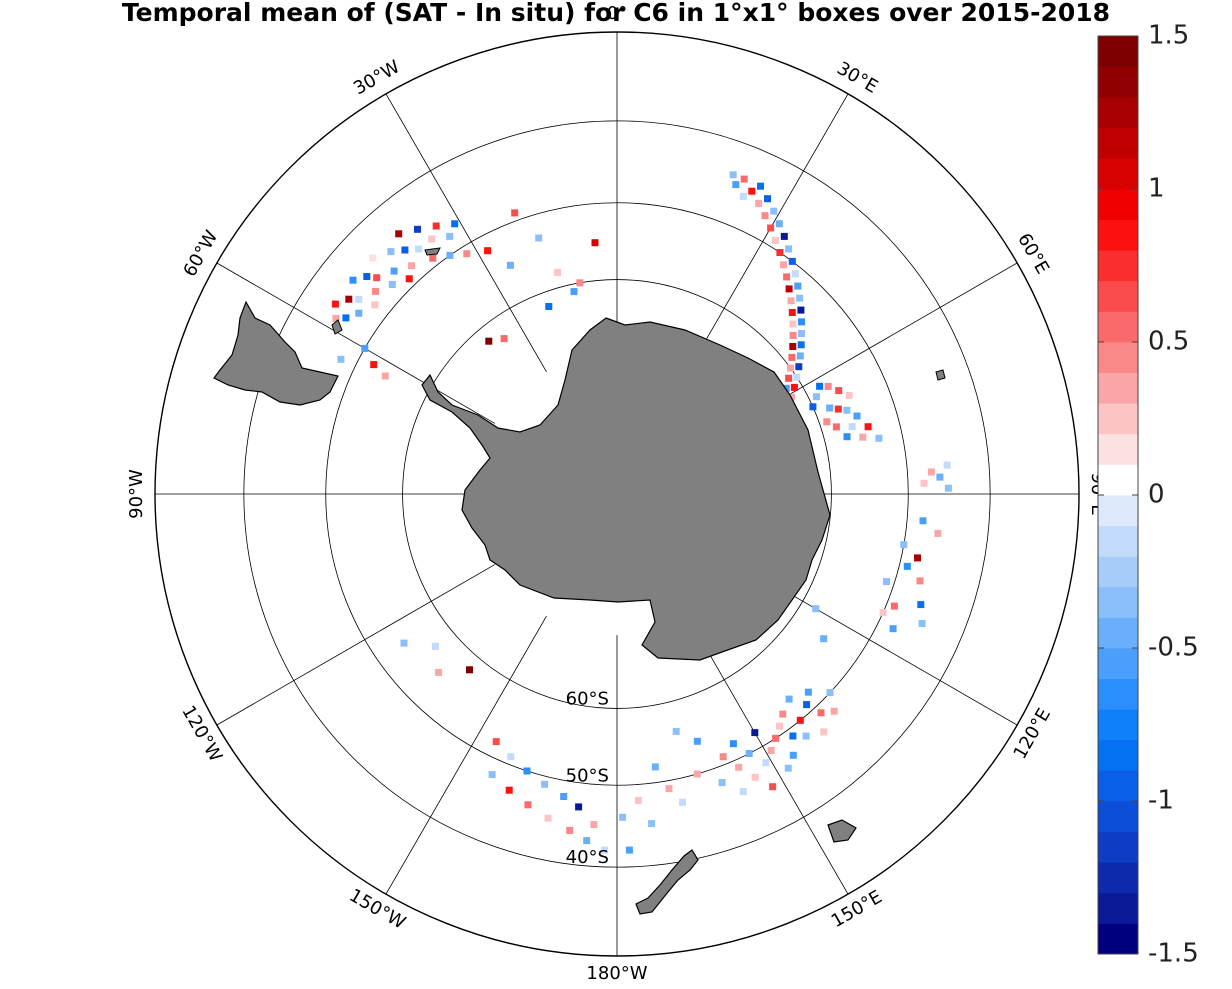 This screenshot has width=1232, height=989. I want to click on colorbar-tick-label: -1, so click(1161, 801).